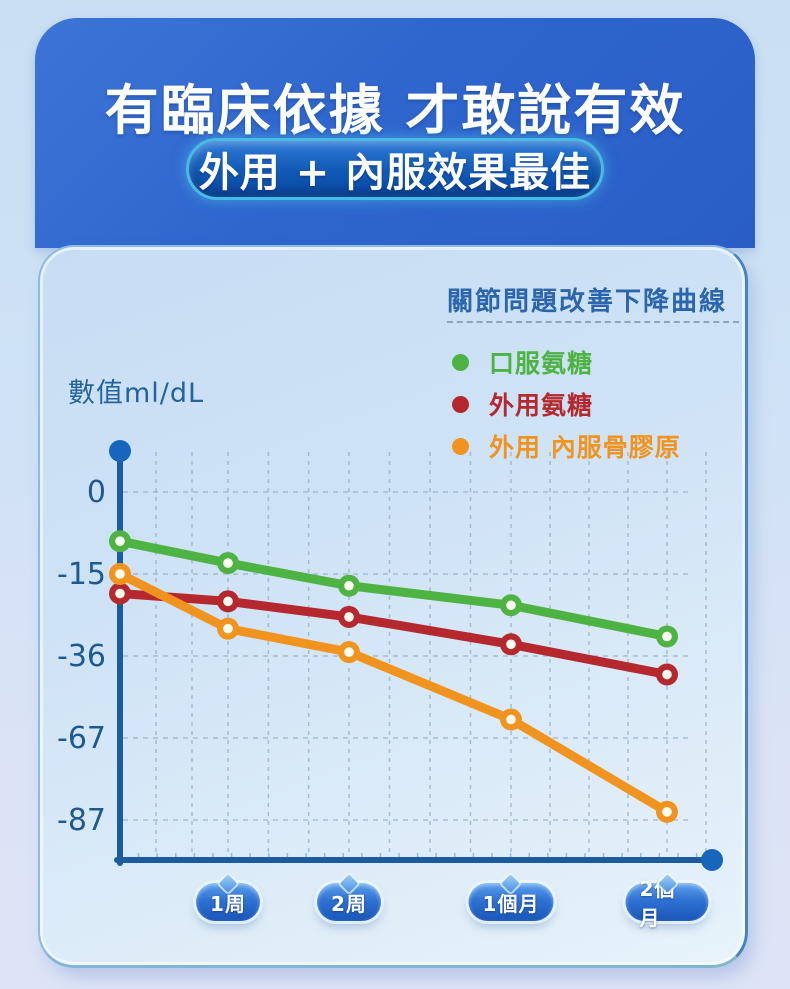 Image resolution: width=790 pixels, height=989 pixels. What do you see at coordinates (81, 820) in the screenshot?
I see `y-tick-m87: -87` at bounding box center [81, 820].